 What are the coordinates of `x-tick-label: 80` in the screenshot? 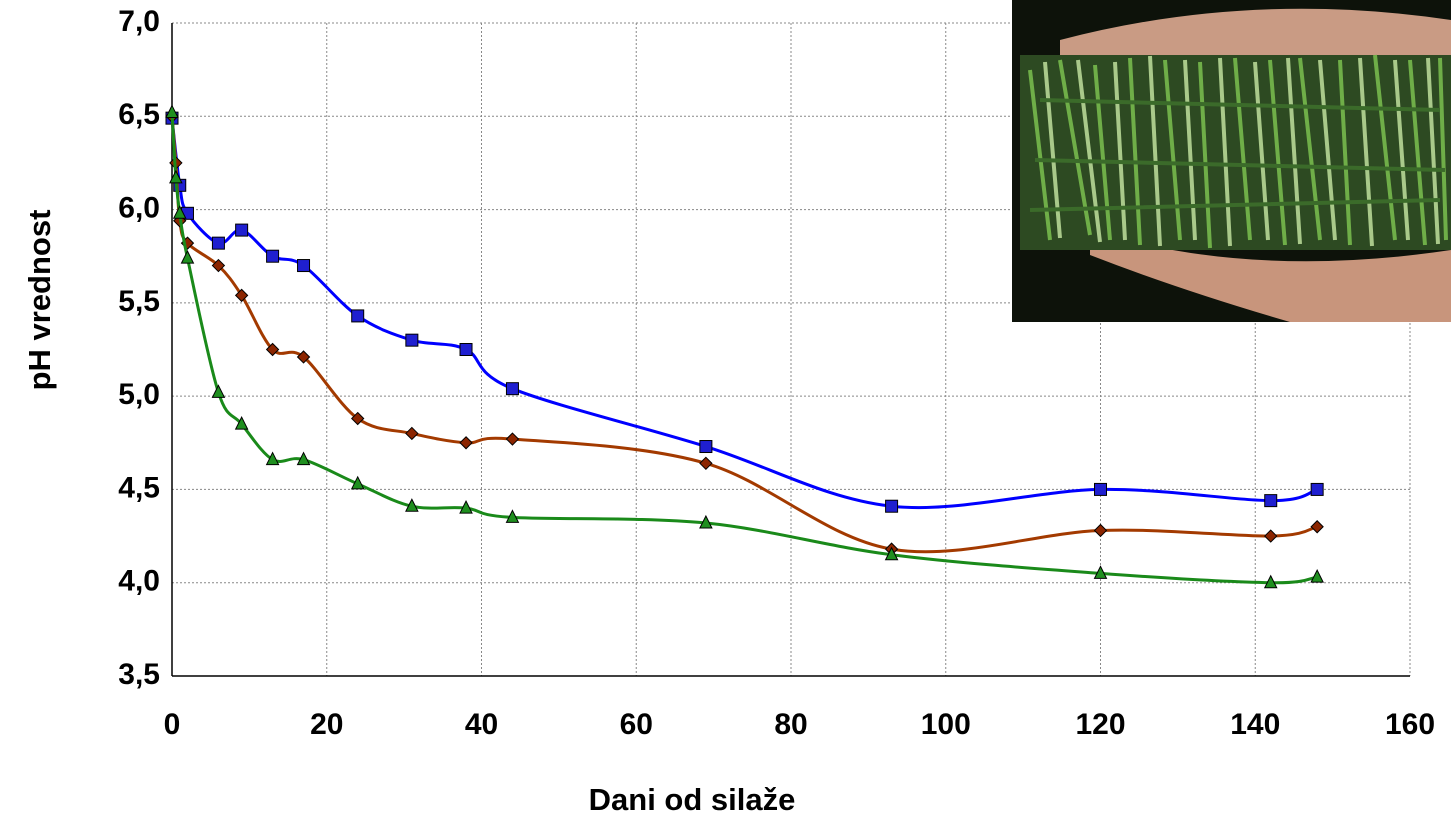 It's located at (790, 724).